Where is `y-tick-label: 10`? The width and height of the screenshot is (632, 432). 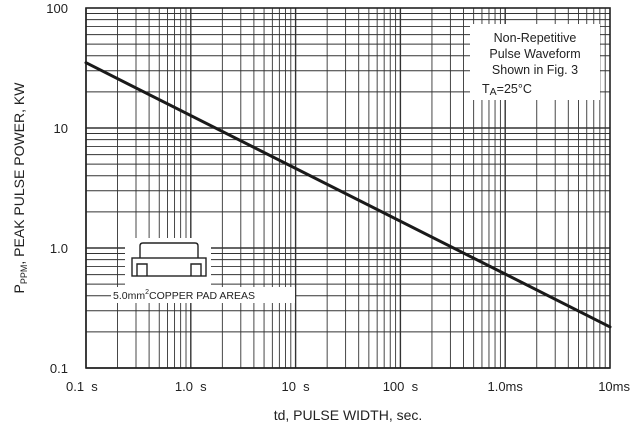
y-tick-label: 10 is located at coordinates (61, 128).